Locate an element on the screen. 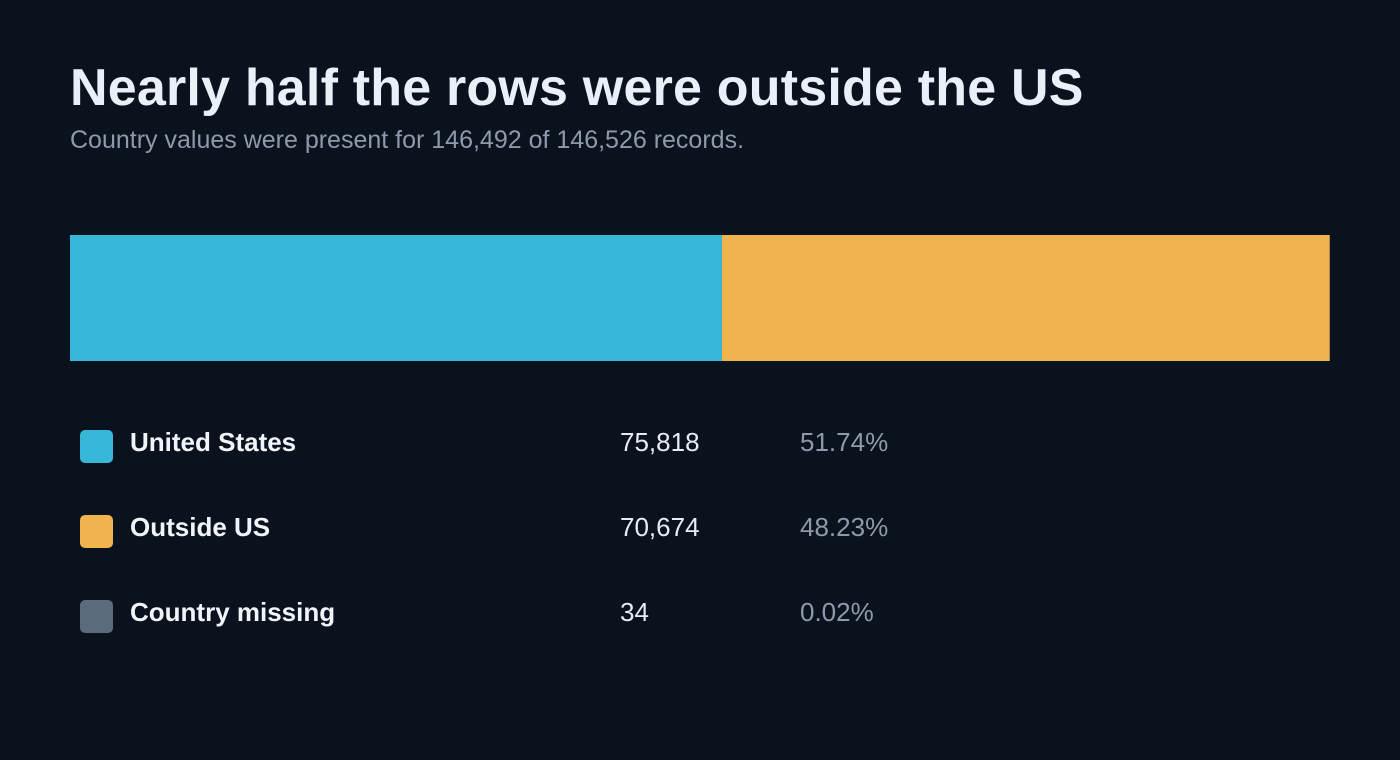  swatch-united-states is located at coordinates (96, 446).